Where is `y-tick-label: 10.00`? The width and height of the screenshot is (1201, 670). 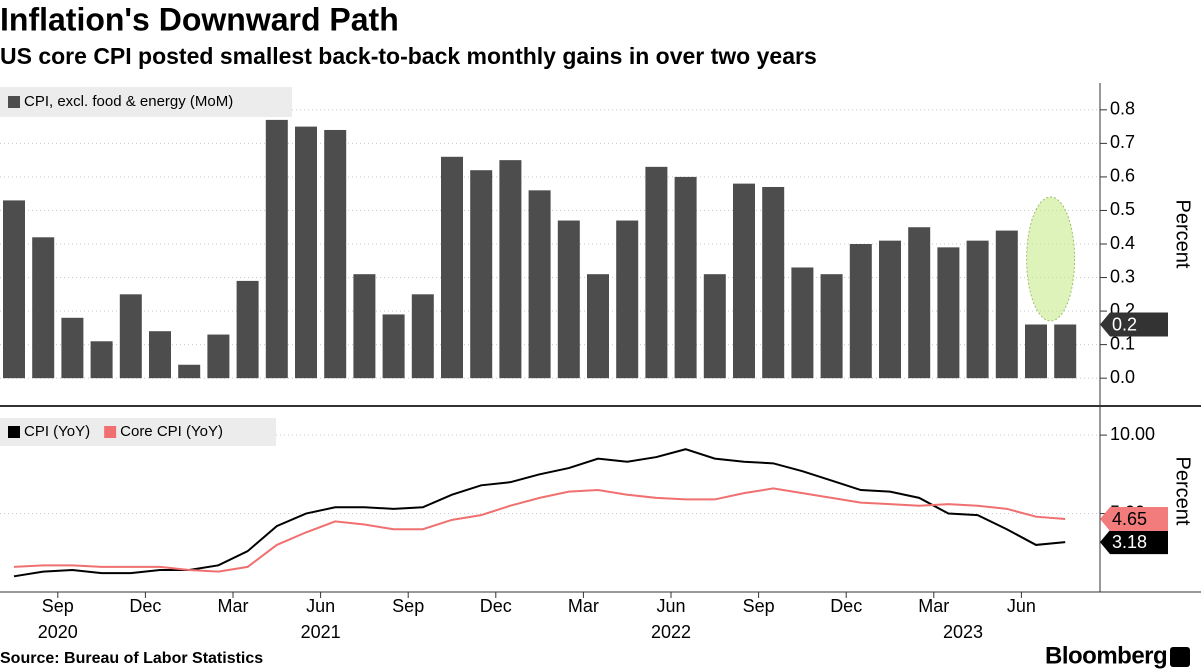
y-tick-label: 10.00 is located at coordinates (1132, 434).